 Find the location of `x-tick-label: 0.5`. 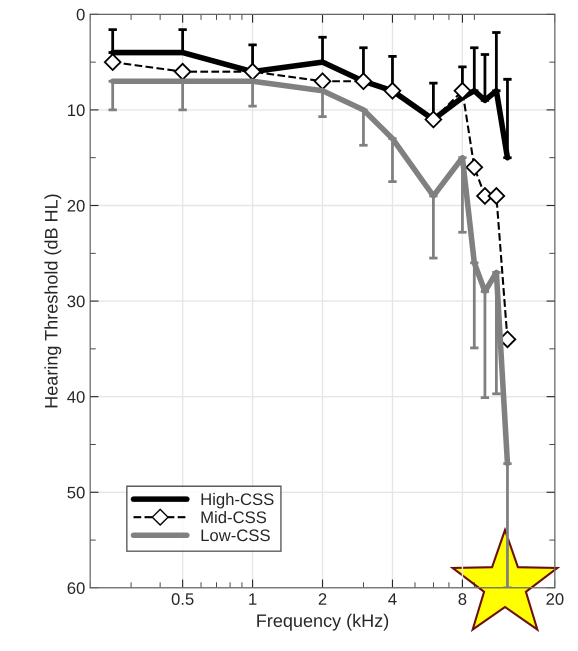

x-tick-label: 0.5 is located at coordinates (183, 599).